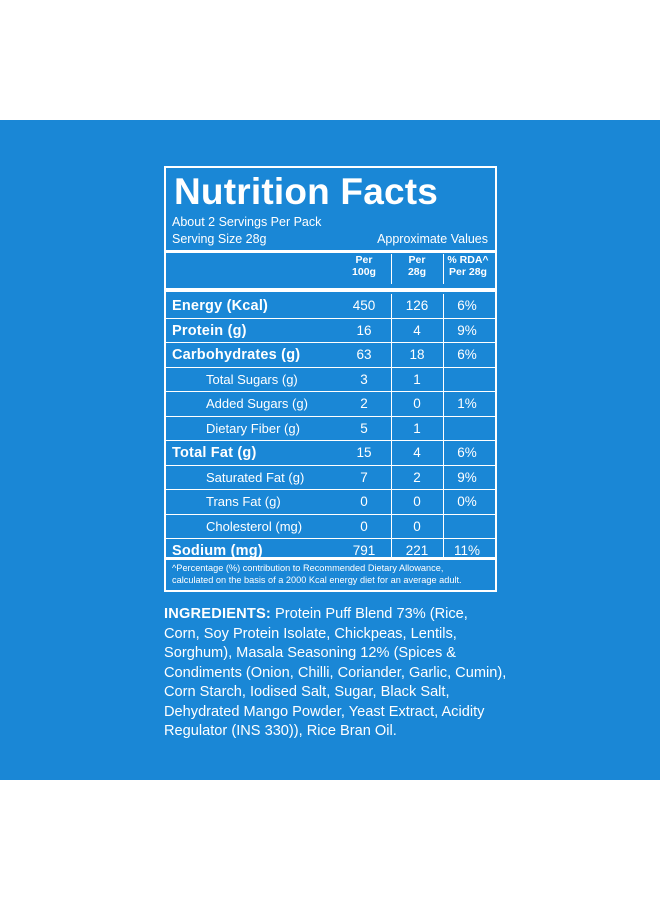 The height and width of the screenshot is (900, 660). I want to click on ingredients-line-7: Regulator (INS 330)), Rice Bran Oil., so click(280, 731).